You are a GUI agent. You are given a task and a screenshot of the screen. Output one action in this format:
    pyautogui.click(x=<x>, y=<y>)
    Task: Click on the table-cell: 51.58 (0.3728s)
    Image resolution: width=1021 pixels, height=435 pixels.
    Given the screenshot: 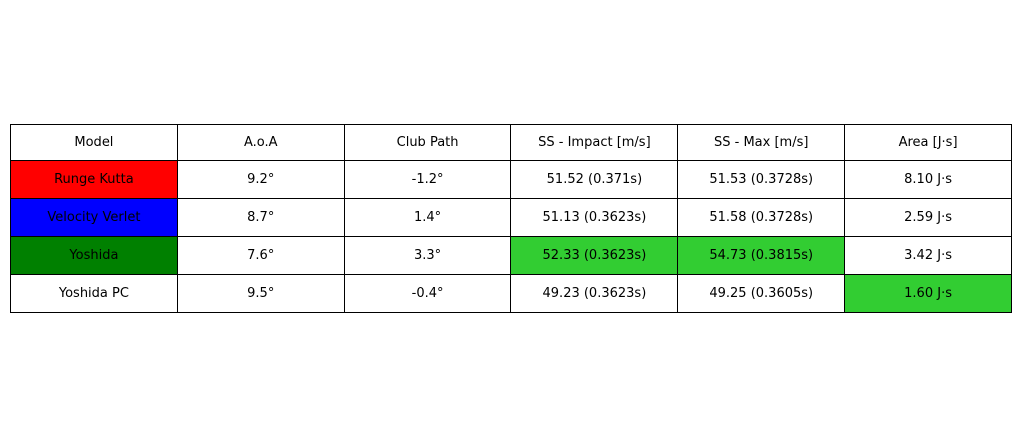 What is the action you would take?
    pyautogui.click(x=761, y=217)
    